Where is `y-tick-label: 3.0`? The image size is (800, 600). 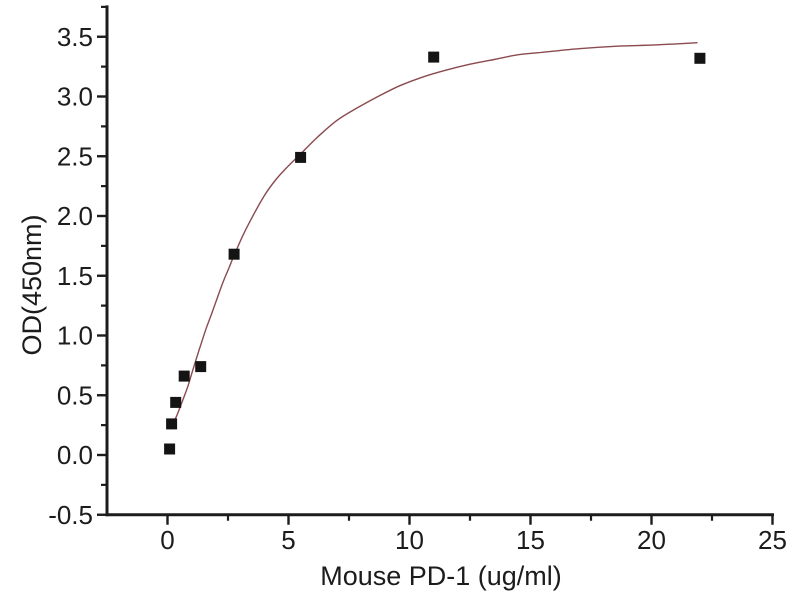 y-tick-label: 3.0 is located at coordinates (75, 97).